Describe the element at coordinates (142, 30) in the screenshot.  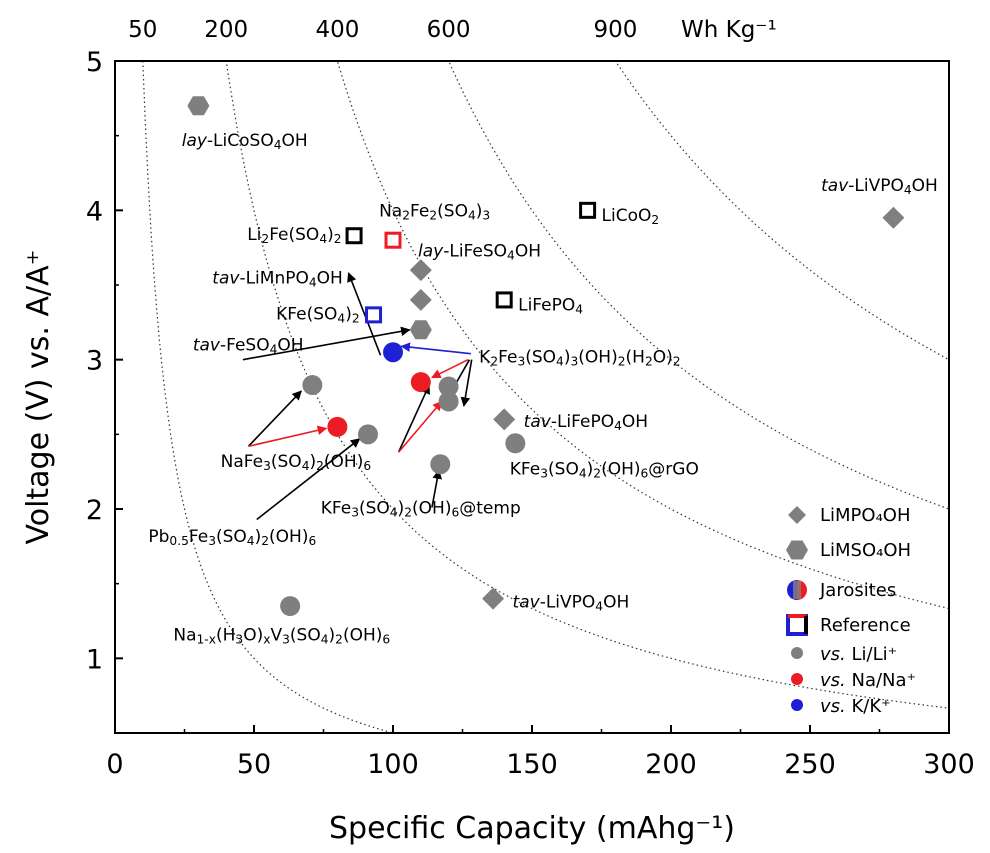
I see `energy-density-label: 50` at that location.